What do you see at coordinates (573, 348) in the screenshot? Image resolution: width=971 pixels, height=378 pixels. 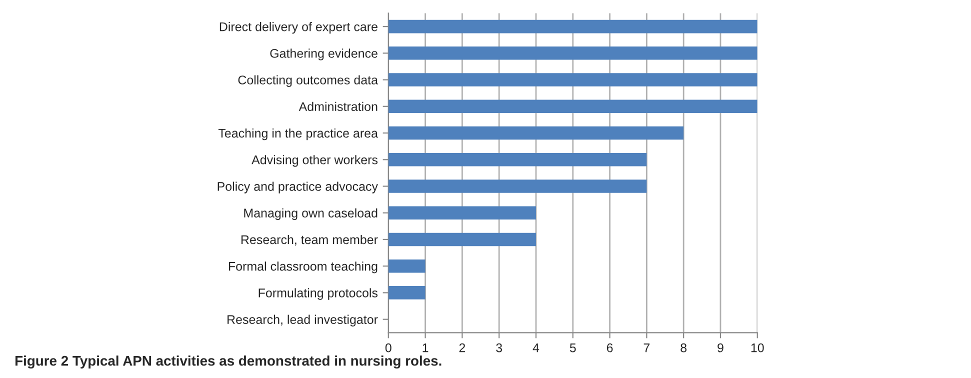 I see `x-tick-label: 5` at bounding box center [573, 348].